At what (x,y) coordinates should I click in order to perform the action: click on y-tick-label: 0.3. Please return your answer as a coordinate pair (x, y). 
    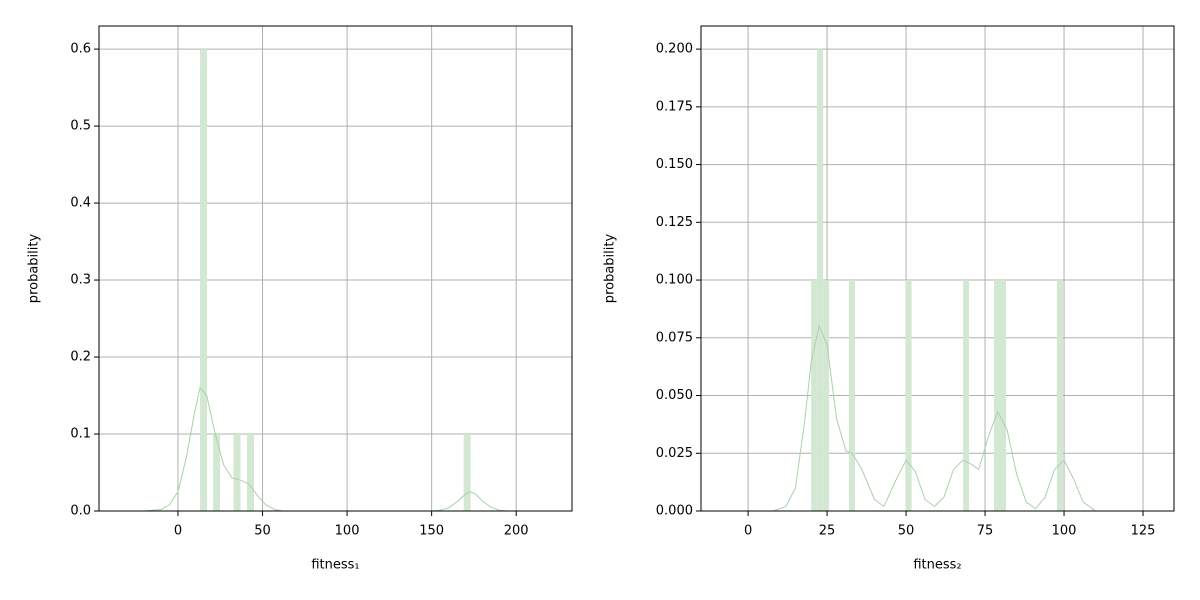
    Looking at the image, I should click on (80, 280).